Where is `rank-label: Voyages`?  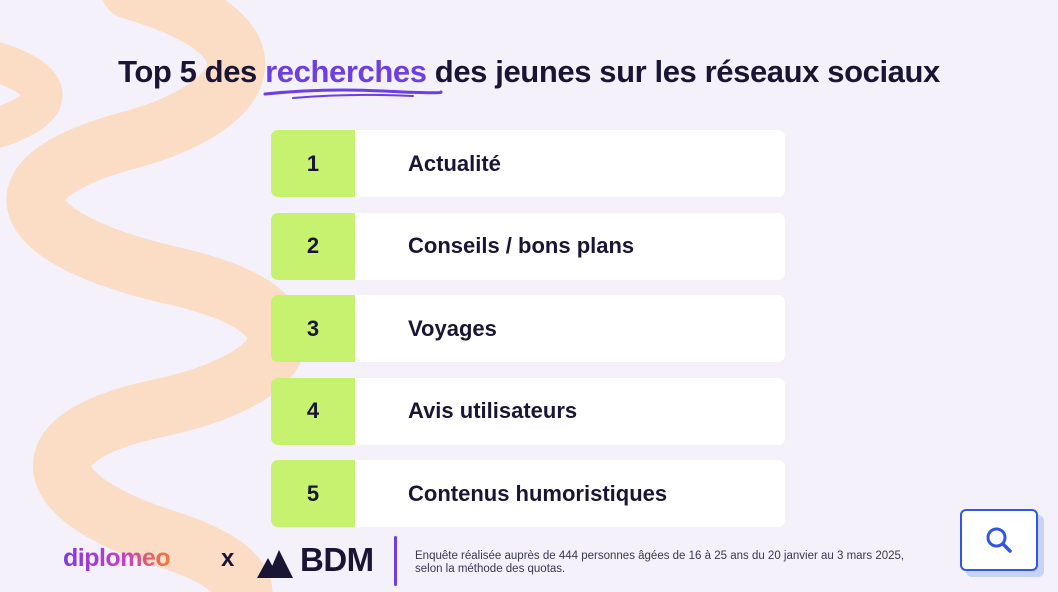
rank-label: Voyages is located at coordinates (570, 328).